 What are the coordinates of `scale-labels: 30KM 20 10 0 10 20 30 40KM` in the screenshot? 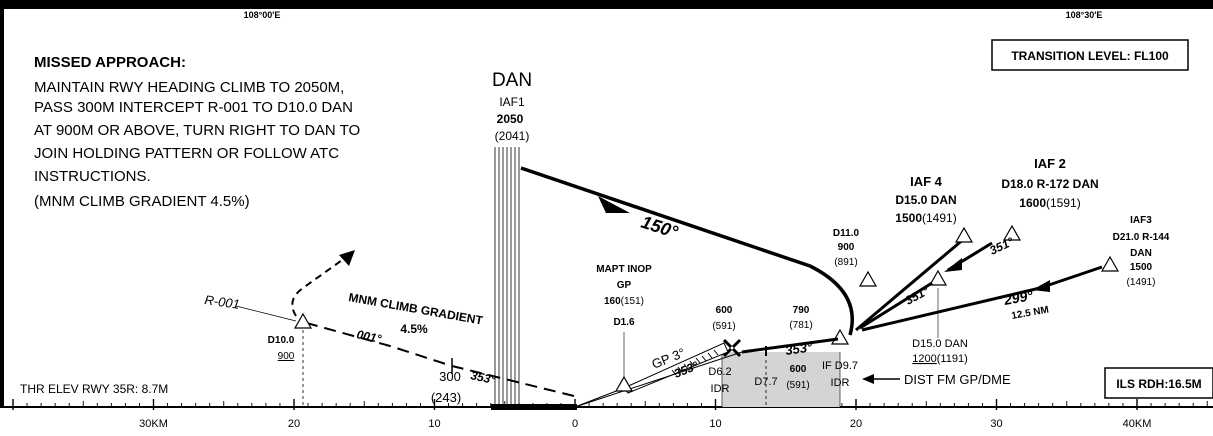 It's located at (645, 424).